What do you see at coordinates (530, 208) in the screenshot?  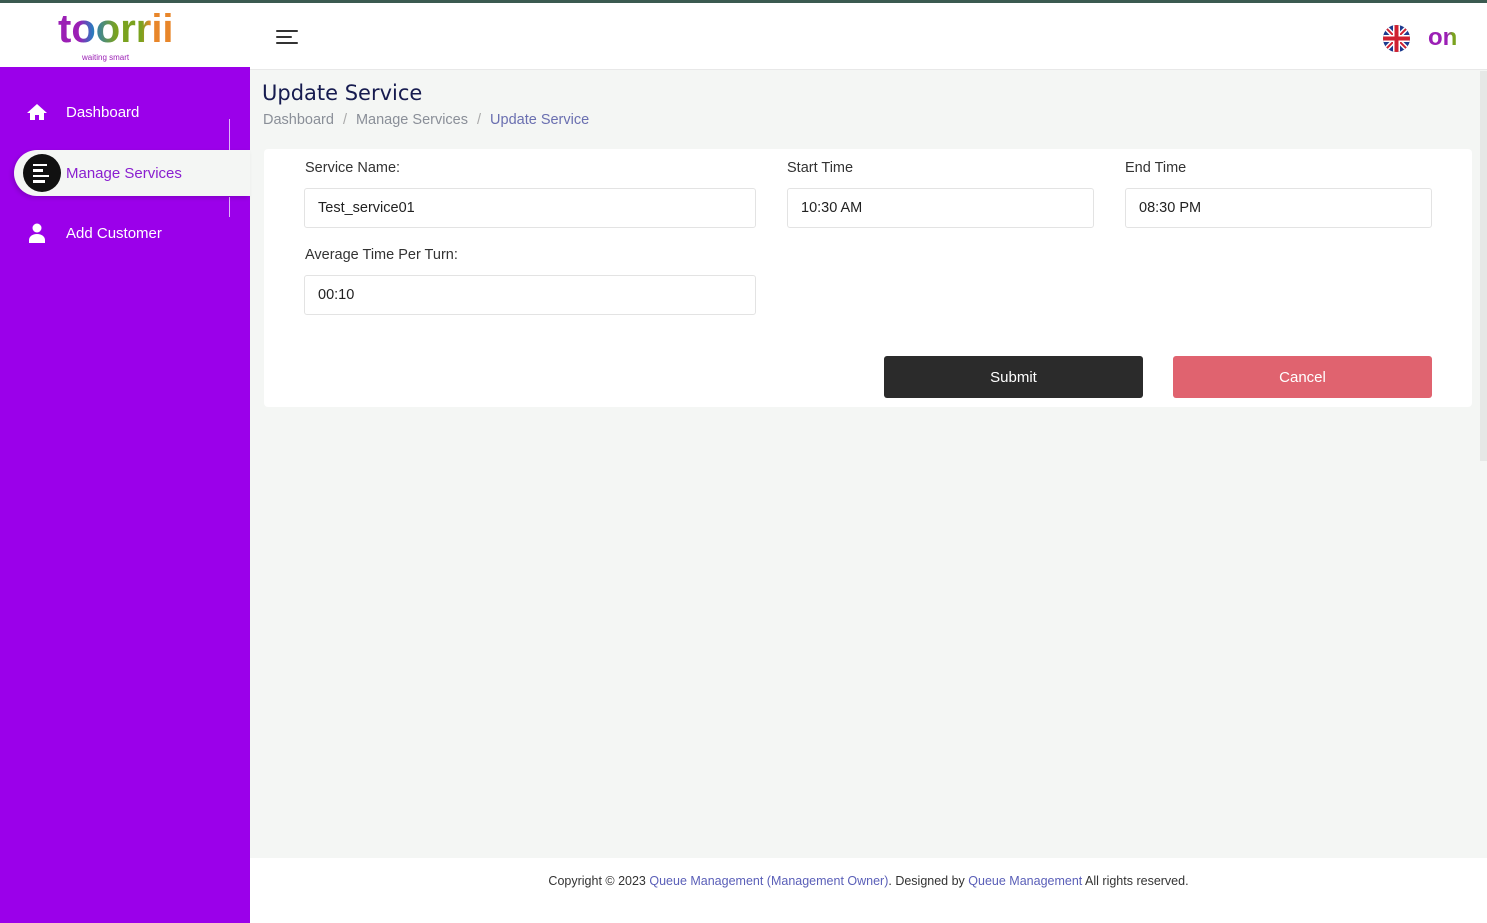 I see `service-name-input` at bounding box center [530, 208].